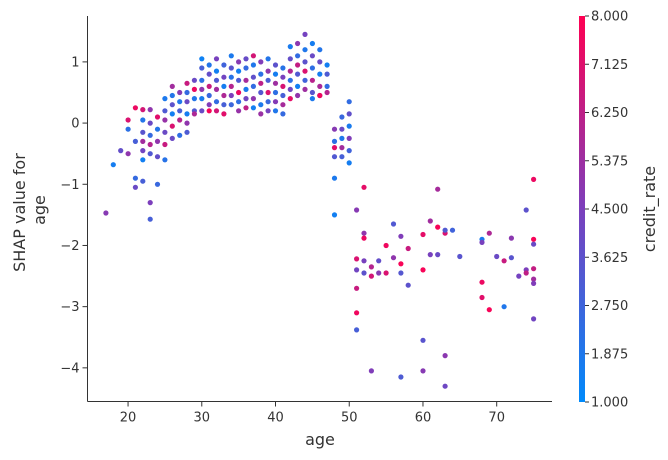  Describe the element at coordinates (312, 413) in the screenshot. I see `x-axis-ticks: 20 30 40 50 60 70` at that location.